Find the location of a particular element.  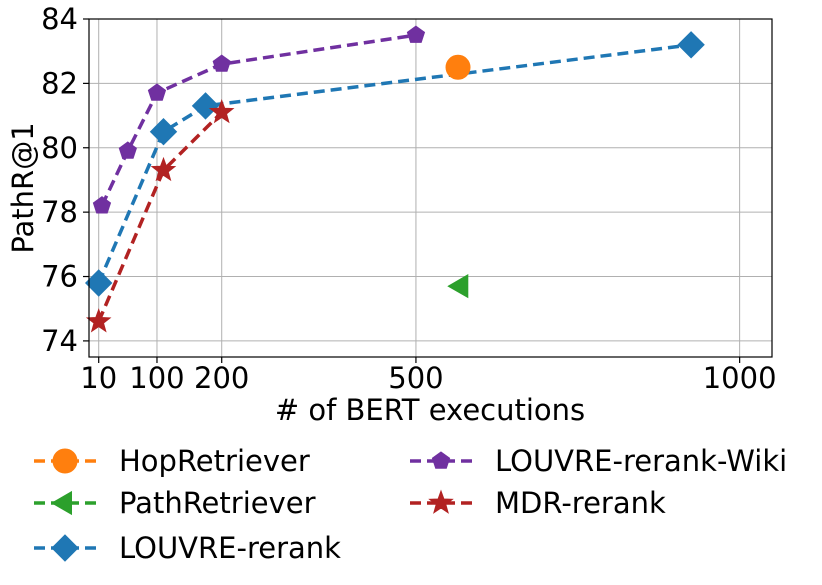

series-louvre-rerank-wiki is located at coordinates (259, 119).